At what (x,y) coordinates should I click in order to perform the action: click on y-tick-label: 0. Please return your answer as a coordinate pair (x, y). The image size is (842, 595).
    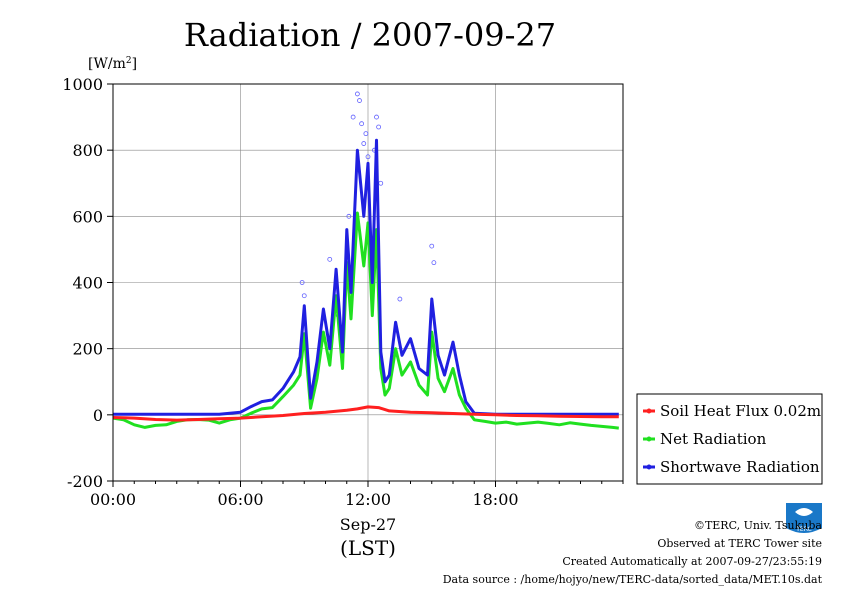
    Looking at the image, I should click on (98, 415).